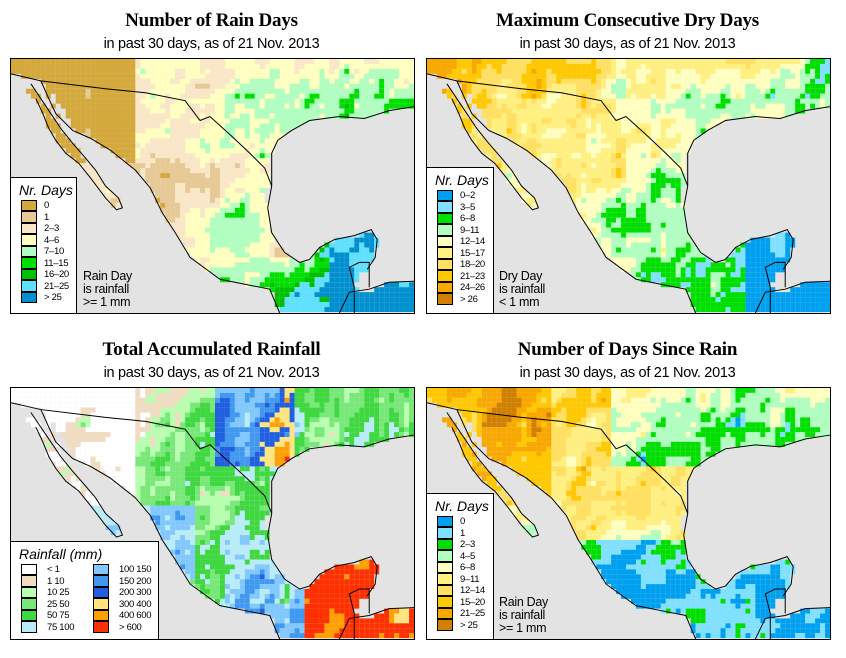 The width and height of the screenshot is (846, 658). What do you see at coordinates (472, 288) in the screenshot?
I see `legend-label: 24–26` at bounding box center [472, 288].